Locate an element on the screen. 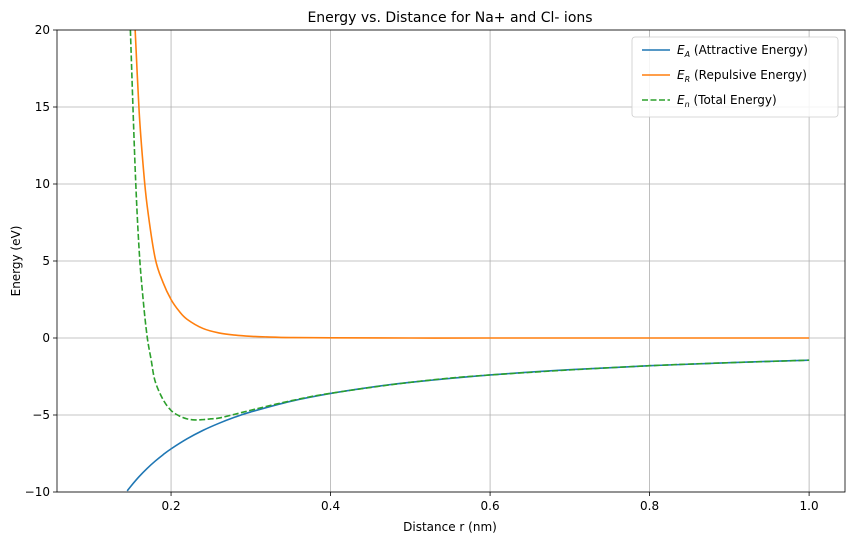  legend-label-repulsive: ER (Repulsive Energy) is located at coordinates (742, 76).